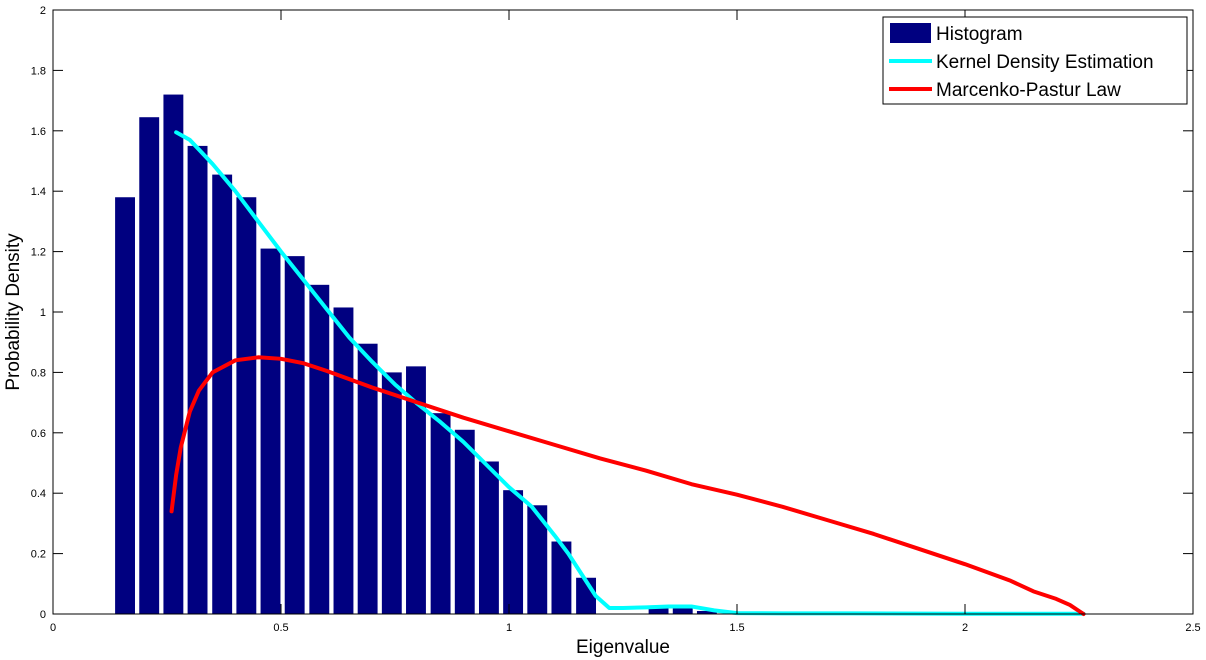 The image size is (1206, 660). What do you see at coordinates (38, 71) in the screenshot?
I see `y-tick-label: 1.8` at bounding box center [38, 71].